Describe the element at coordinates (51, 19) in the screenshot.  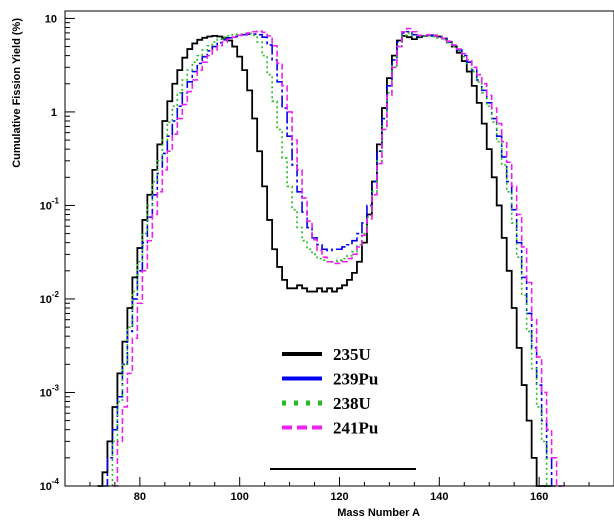
I see `y-tick-label: 10` at that location.